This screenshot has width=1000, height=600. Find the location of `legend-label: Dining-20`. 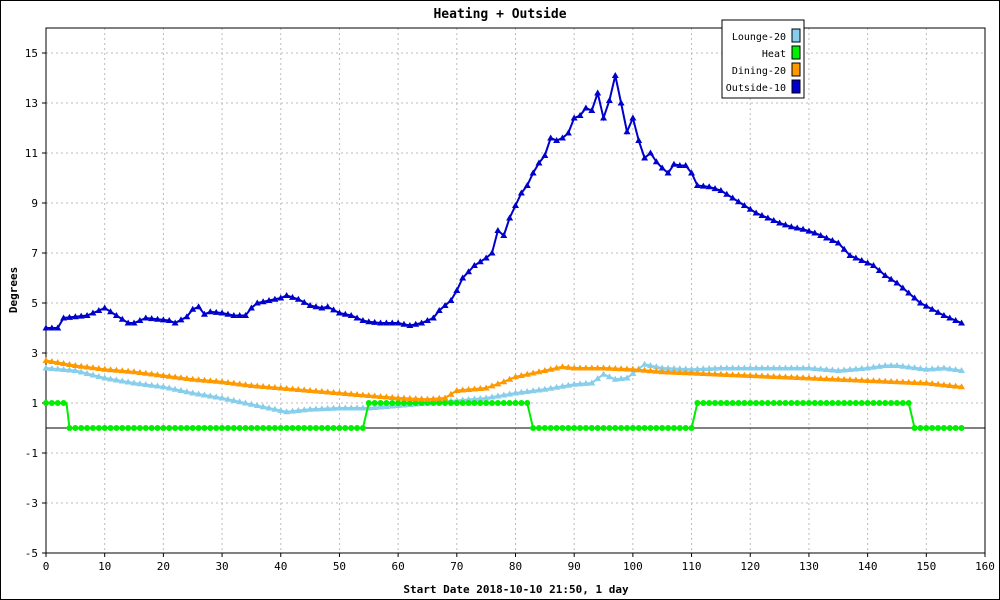

legend-label: Dining-20 is located at coordinates (759, 71).